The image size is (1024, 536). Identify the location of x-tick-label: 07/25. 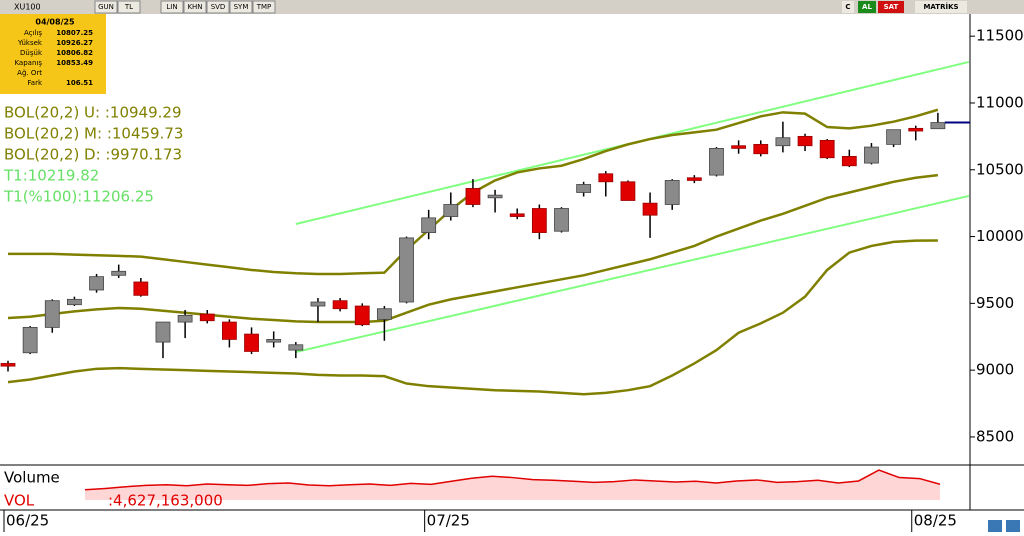
(448, 521).